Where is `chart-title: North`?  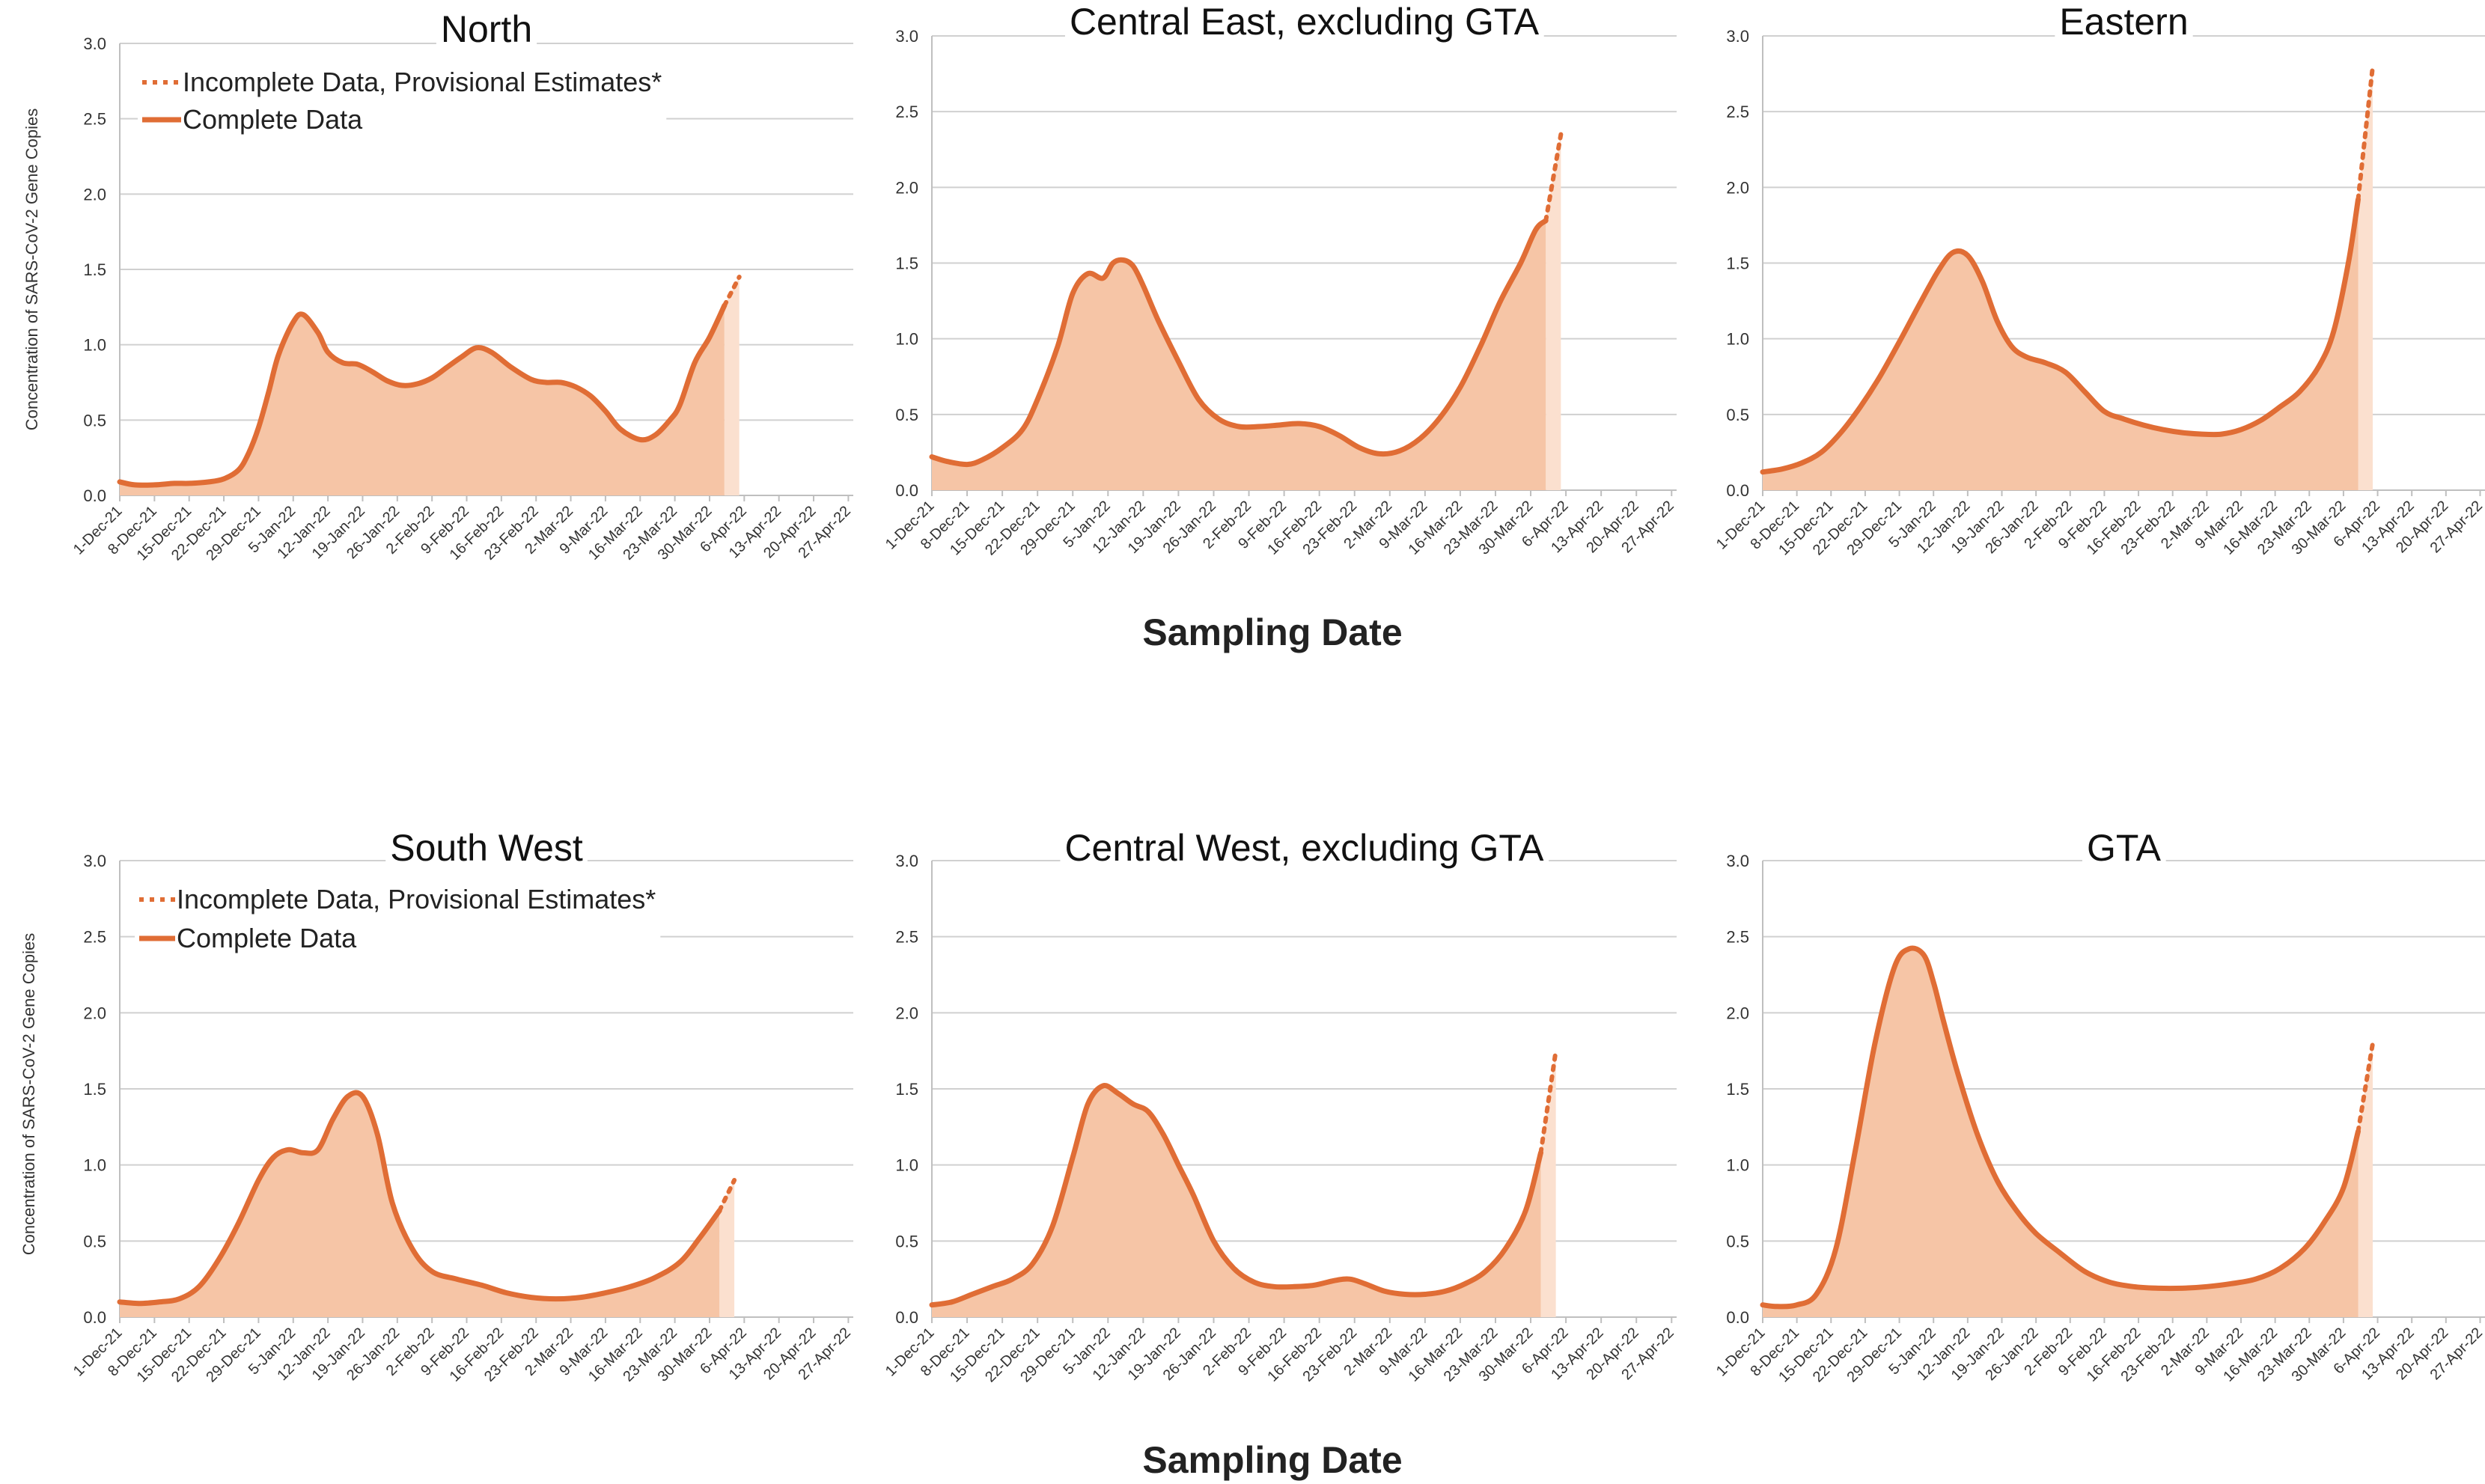
chart-title: North is located at coordinates (486, 29).